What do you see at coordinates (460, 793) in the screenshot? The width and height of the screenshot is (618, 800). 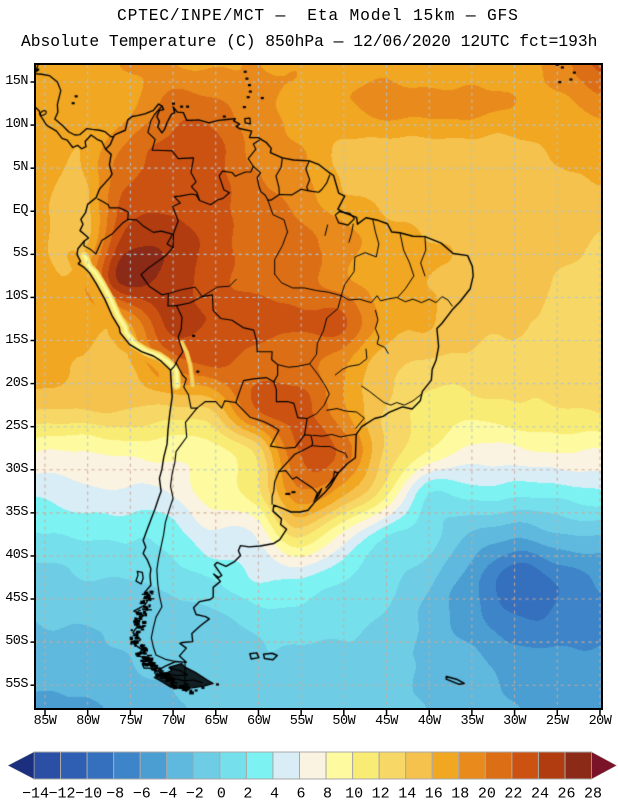 I see `svg-text: 18` at bounding box center [460, 793].